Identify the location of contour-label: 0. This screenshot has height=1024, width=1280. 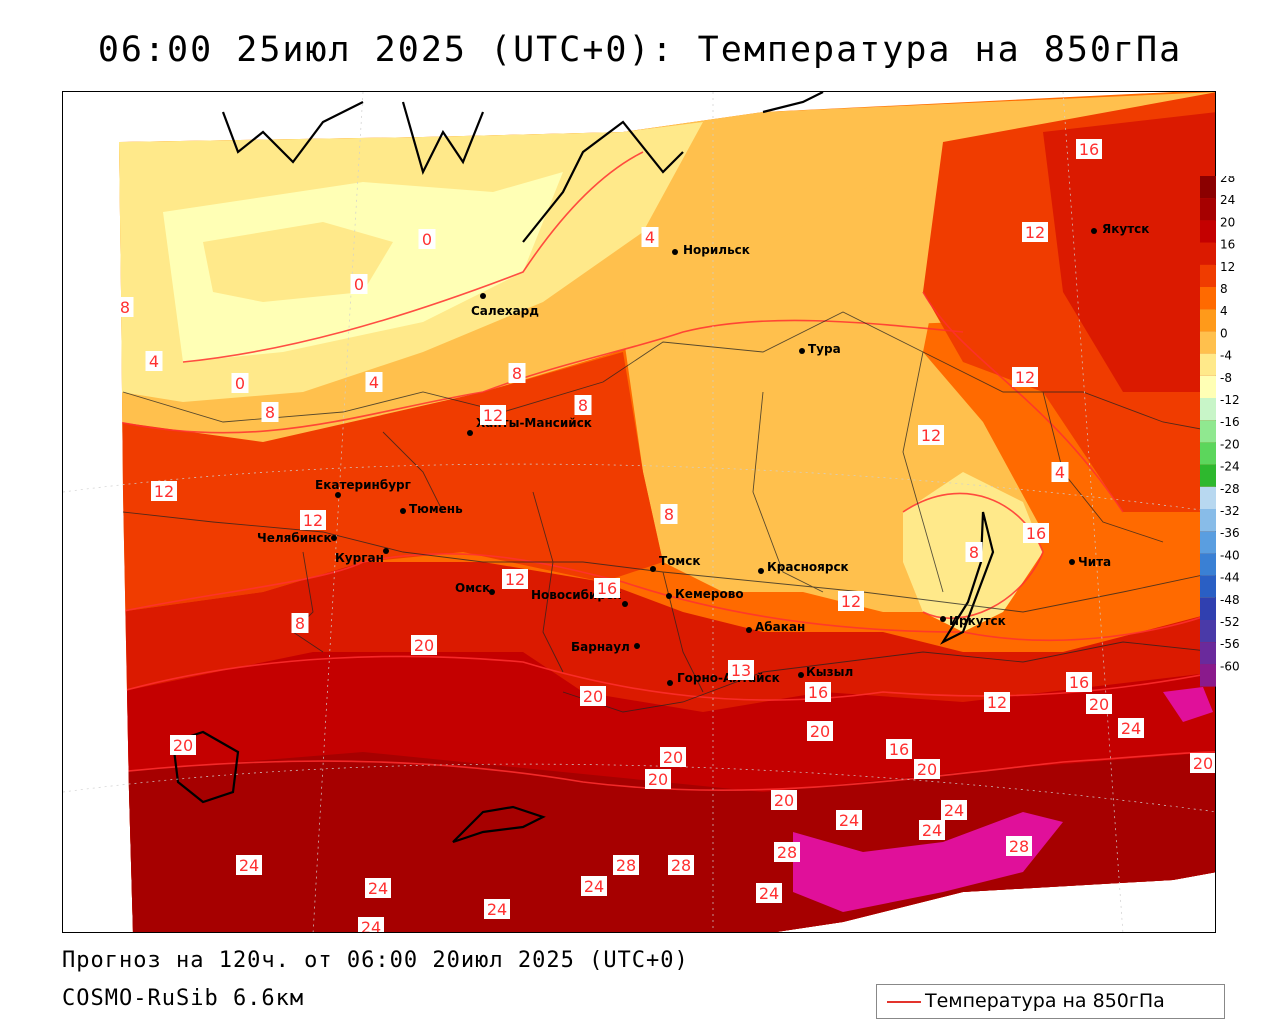
(427, 239).